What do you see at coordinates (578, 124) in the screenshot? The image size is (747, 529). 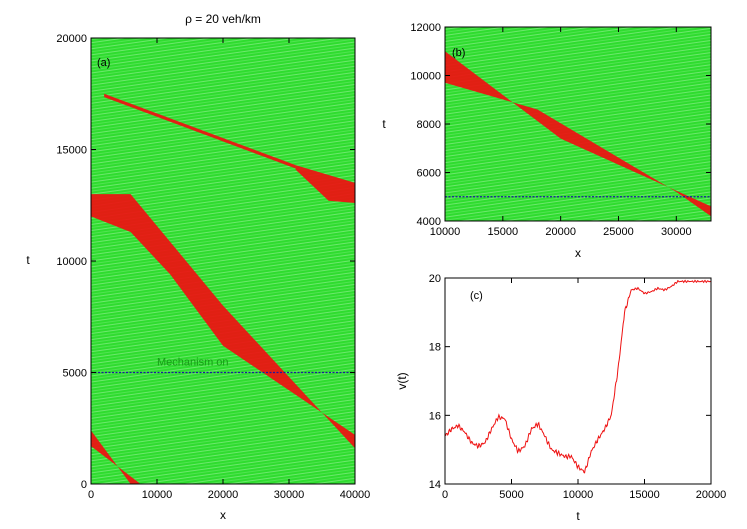 I see `chart-b-background` at bounding box center [578, 124].